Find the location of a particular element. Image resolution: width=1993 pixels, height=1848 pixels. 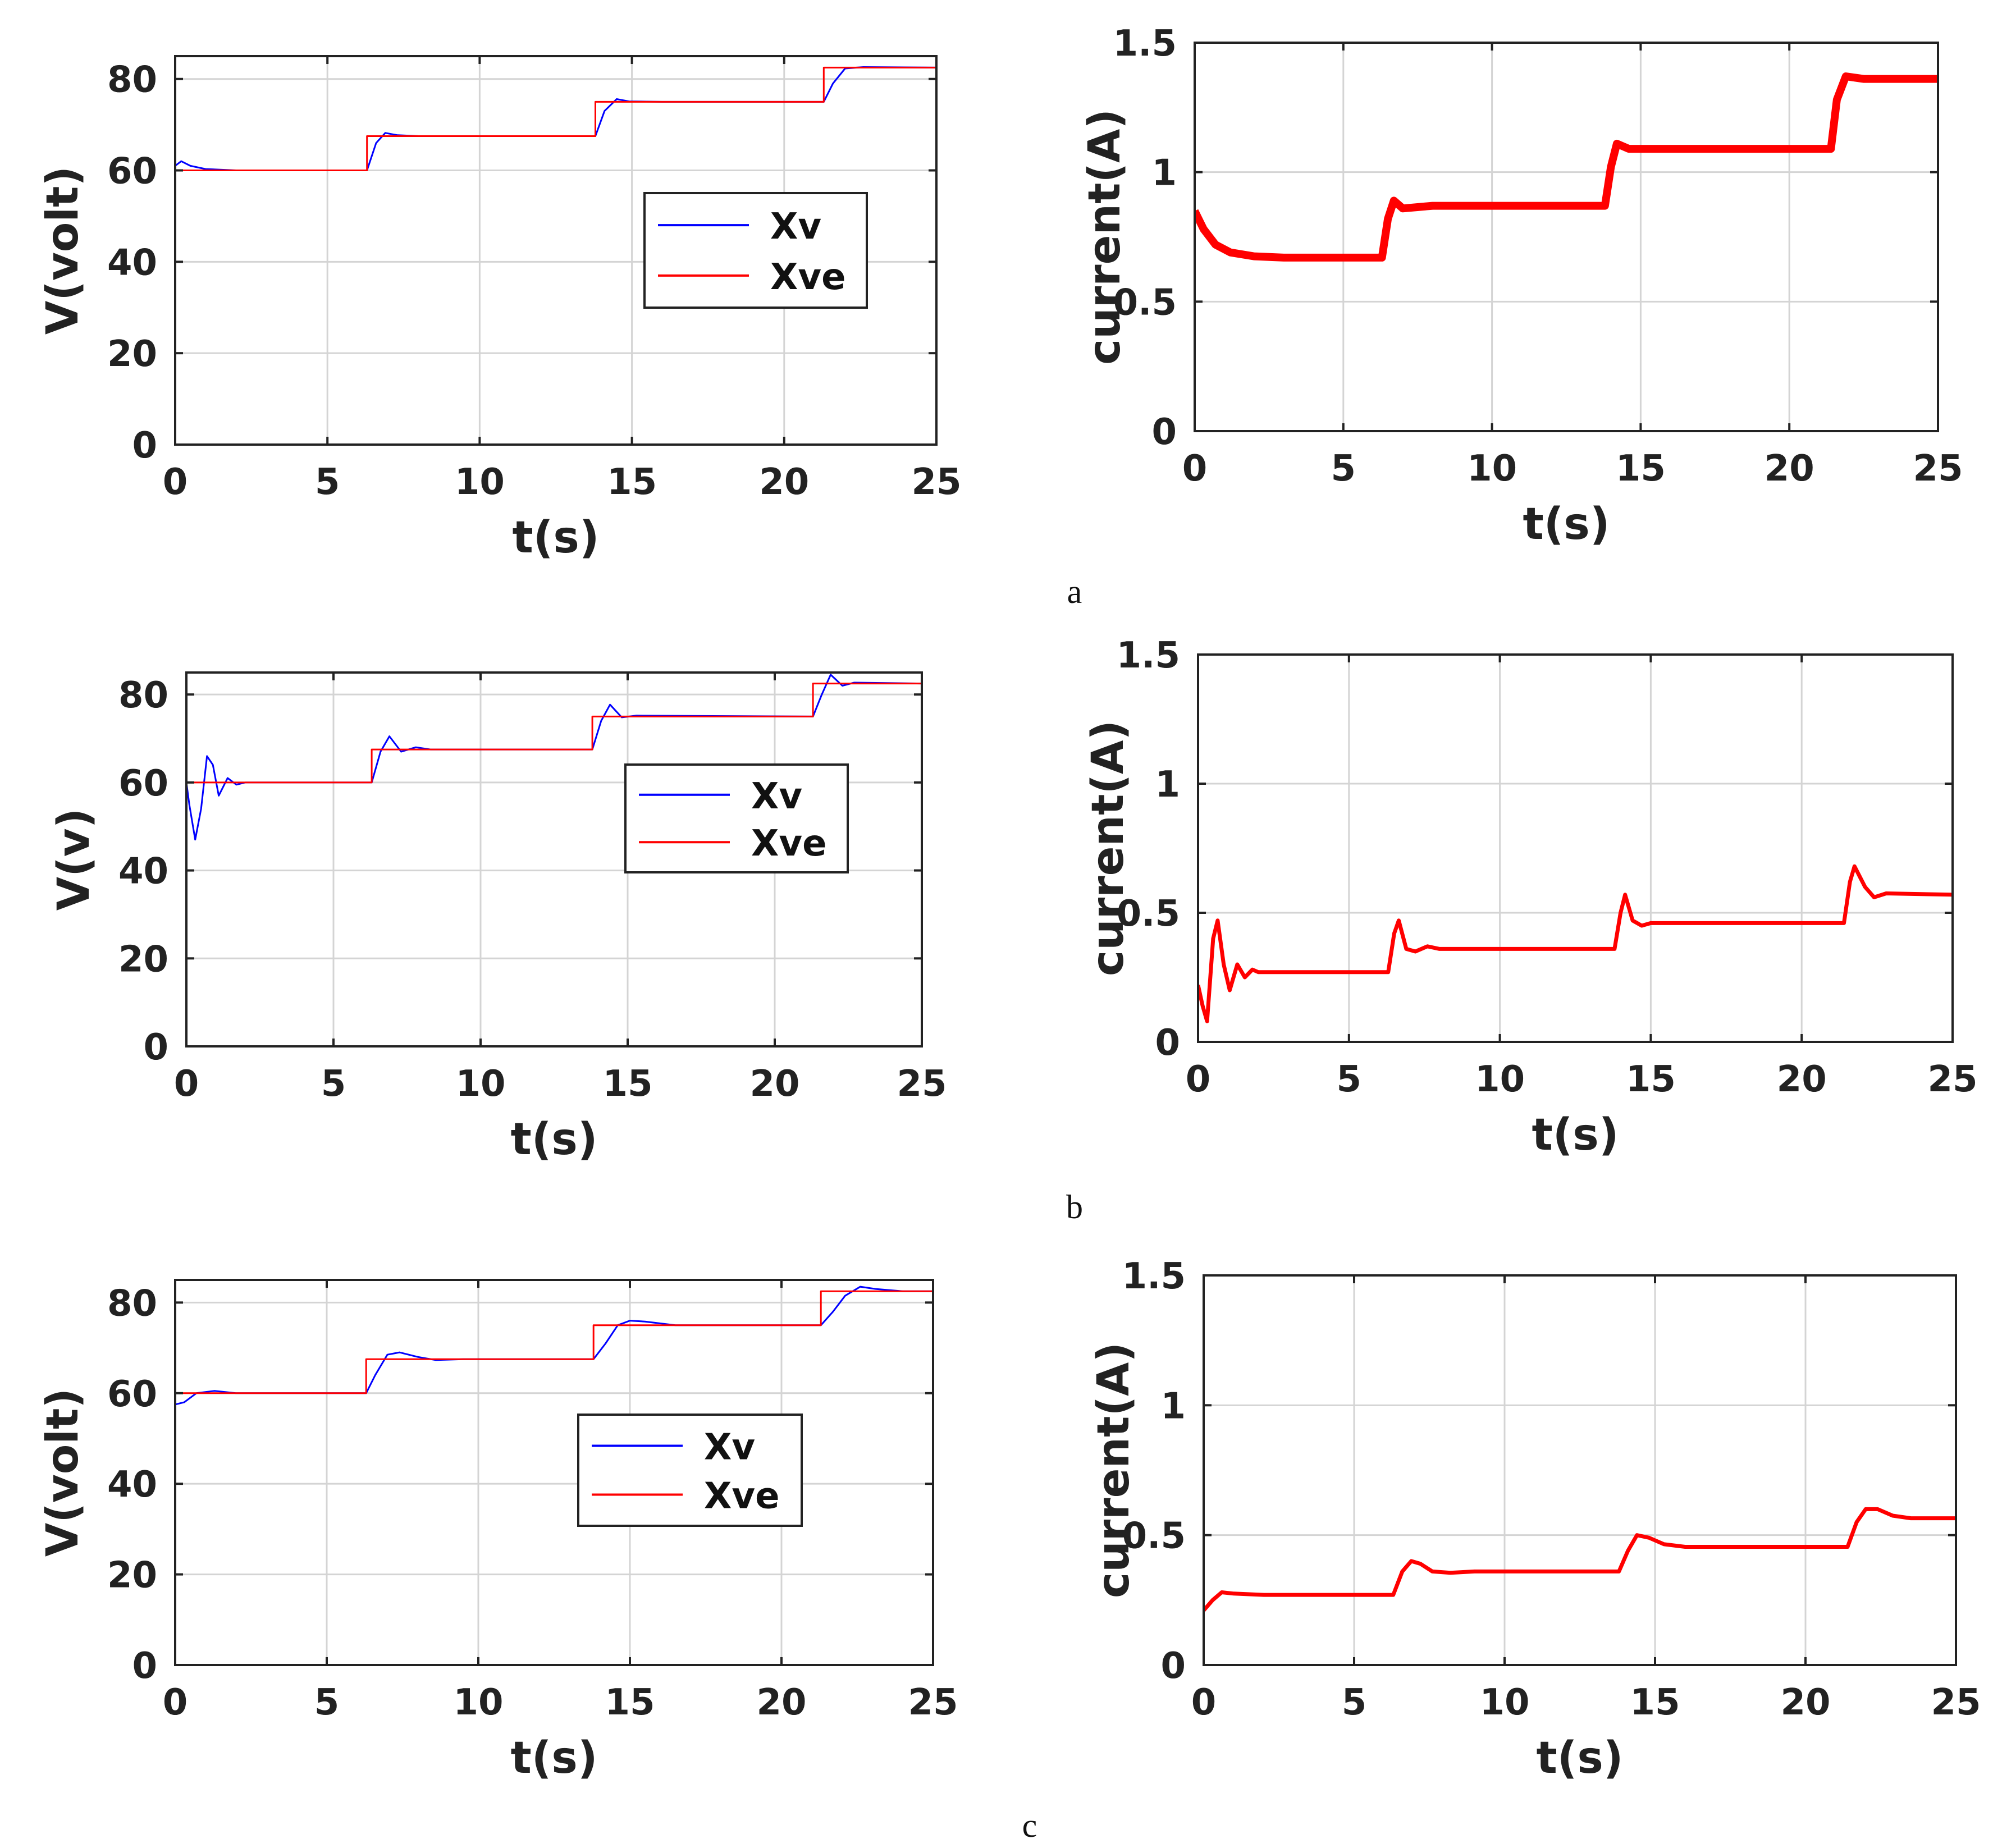

chart-a-voltage: 0 5 10 15 20 25 0 20 40 60 80 t(s) V(volt) Xv Xve is located at coordinates (500, 309).